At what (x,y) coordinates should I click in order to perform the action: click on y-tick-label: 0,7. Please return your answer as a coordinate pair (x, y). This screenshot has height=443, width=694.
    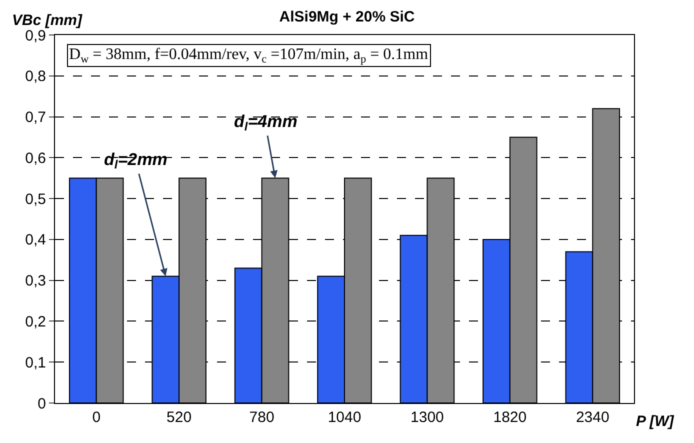
    Looking at the image, I should click on (35, 117).